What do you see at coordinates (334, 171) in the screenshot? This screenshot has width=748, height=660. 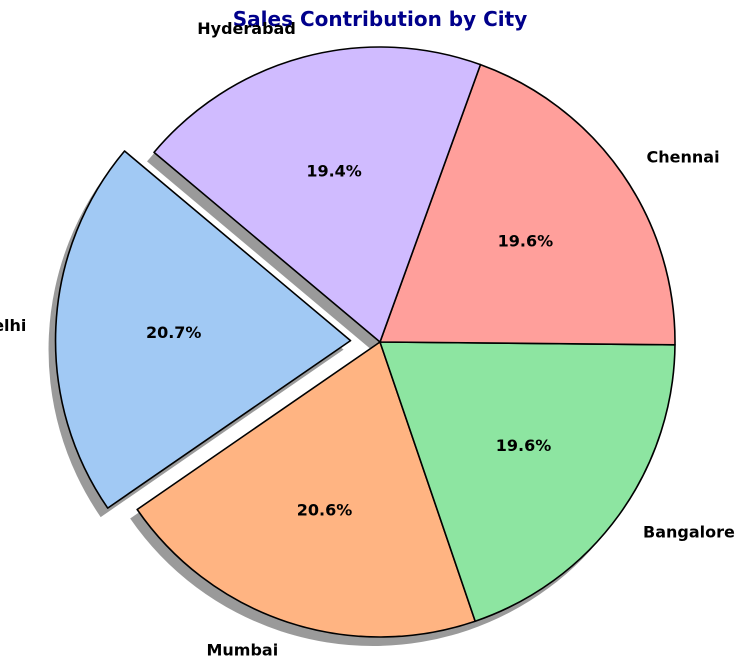 I see `percent-label-hyderabad: 19.4%` at bounding box center [334, 171].